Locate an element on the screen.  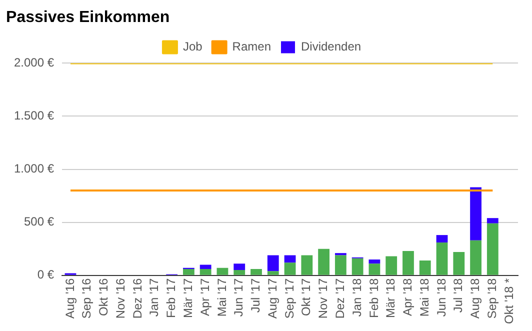
y-tick-label: 2.000 € is located at coordinates (34, 63).